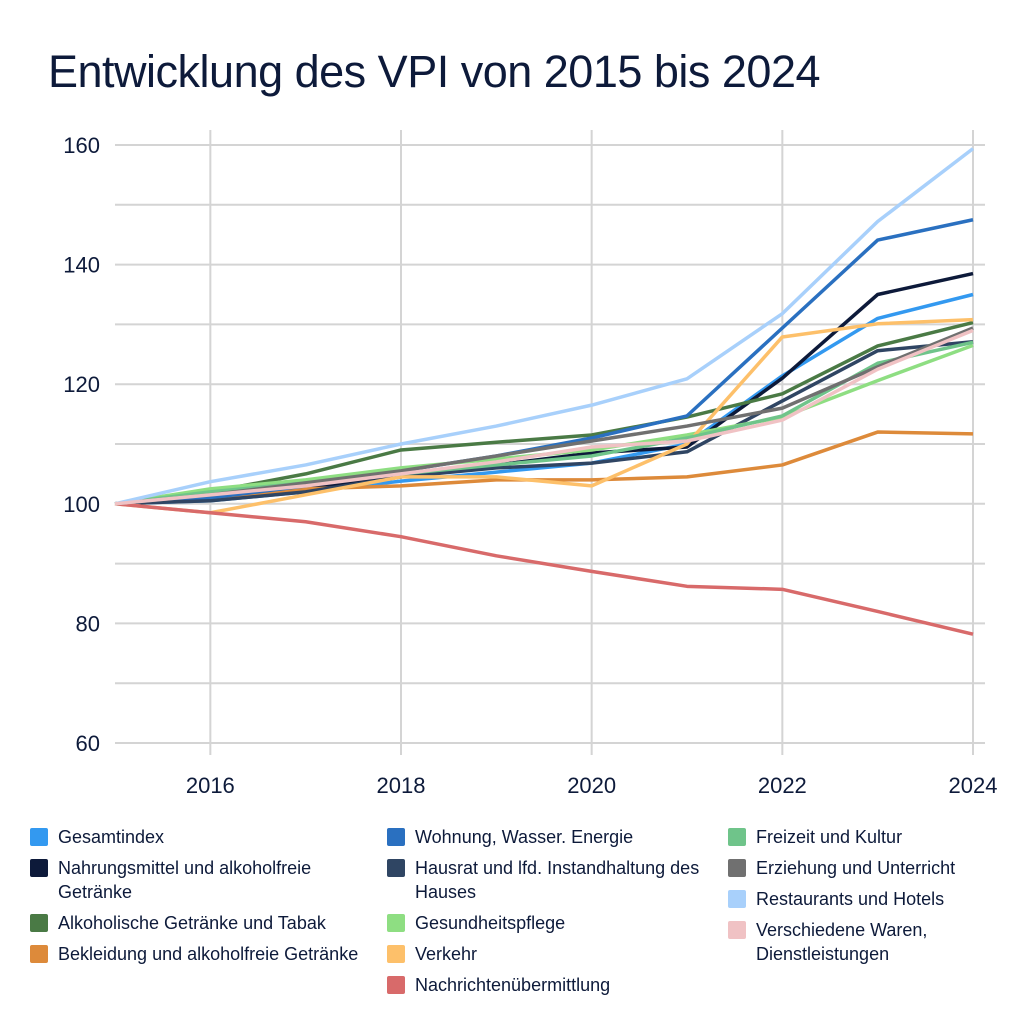  What do you see at coordinates (200, 837) in the screenshot?
I see `legend-item: Gesamtindex` at bounding box center [200, 837].